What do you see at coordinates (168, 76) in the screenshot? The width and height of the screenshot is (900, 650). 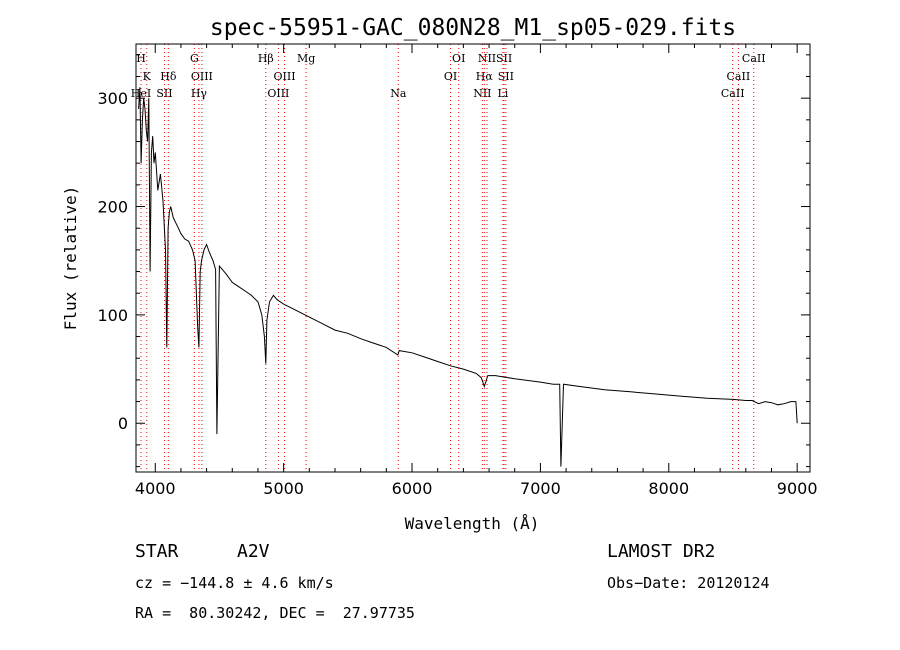 I see `line-marker-label: Hδ` at bounding box center [168, 76].